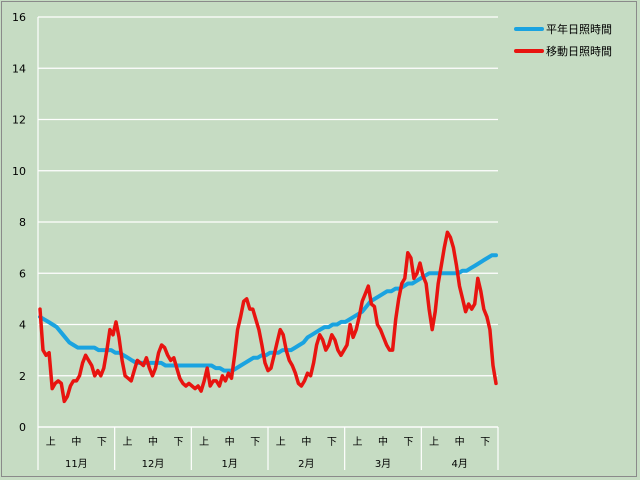 The width and height of the screenshot is (640, 480). What do you see at coordinates (383, 464) in the screenshot?
I see `month-label: 3月` at bounding box center [383, 464].